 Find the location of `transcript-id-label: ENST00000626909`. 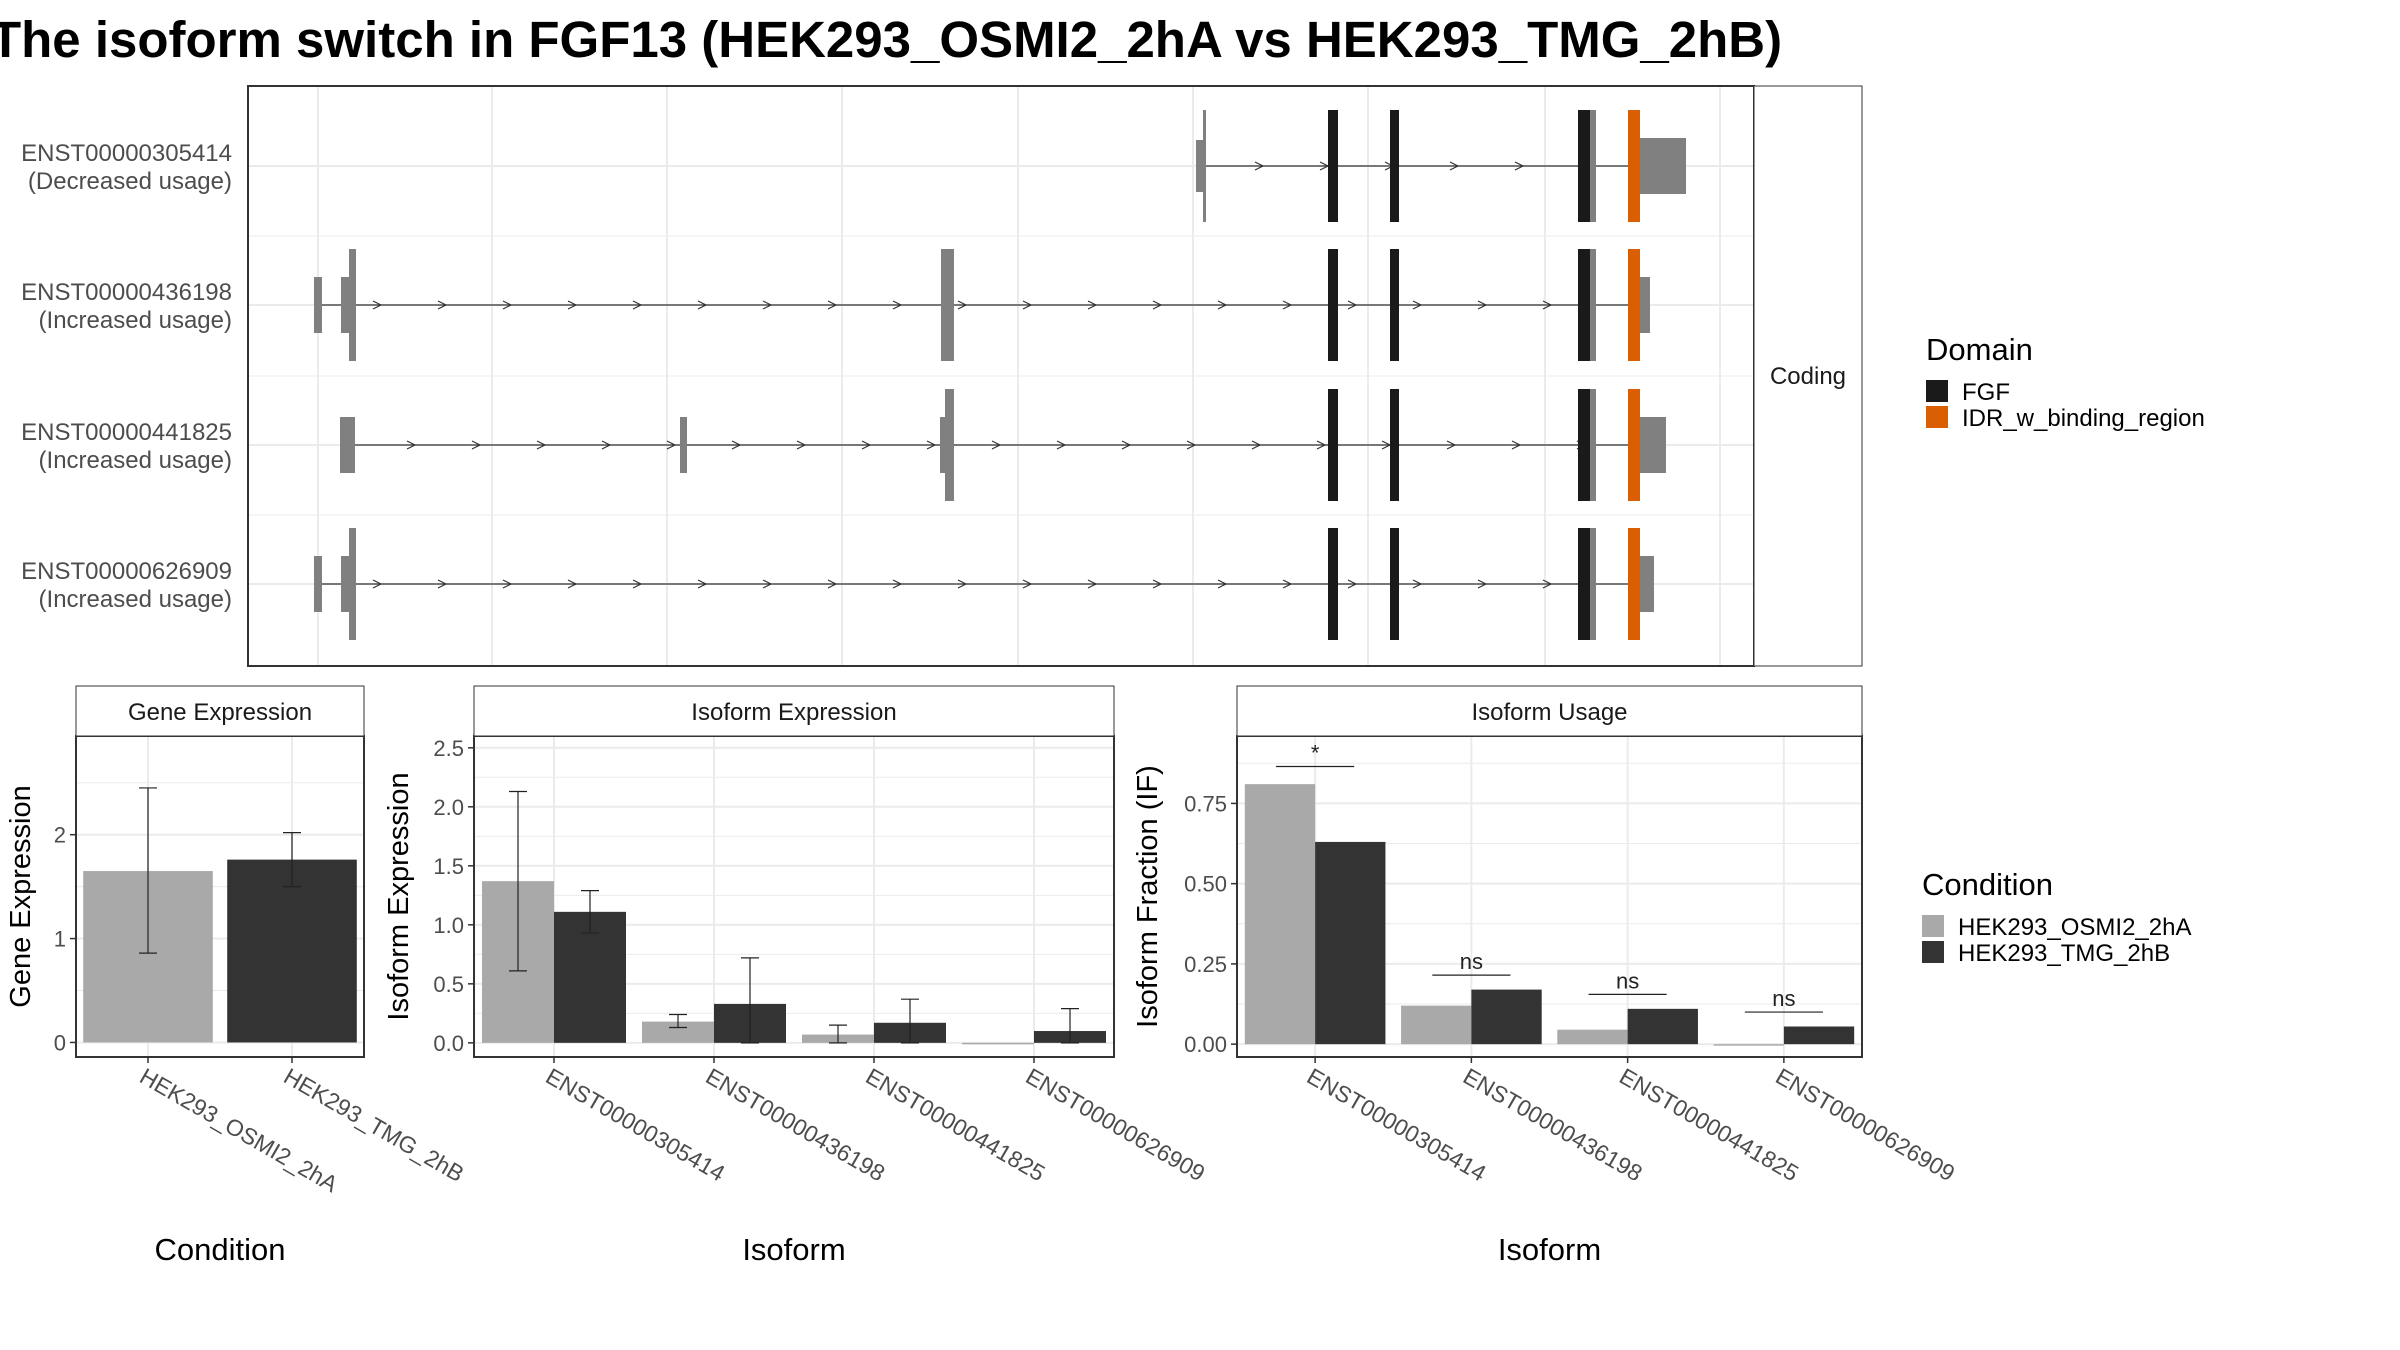

transcript-id-label: ENST00000626909 is located at coordinates (126, 571).